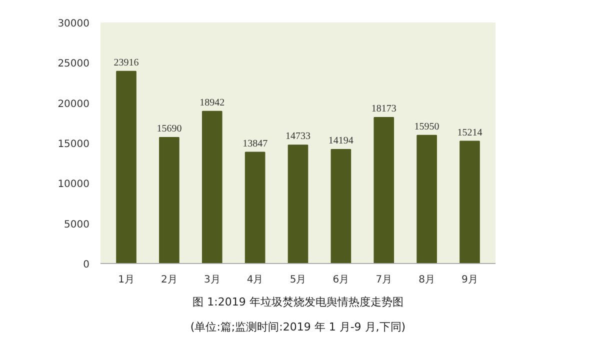 The width and height of the screenshot is (600, 338). What do you see at coordinates (169, 280) in the screenshot?
I see `x-tick-label: 2月` at bounding box center [169, 280].